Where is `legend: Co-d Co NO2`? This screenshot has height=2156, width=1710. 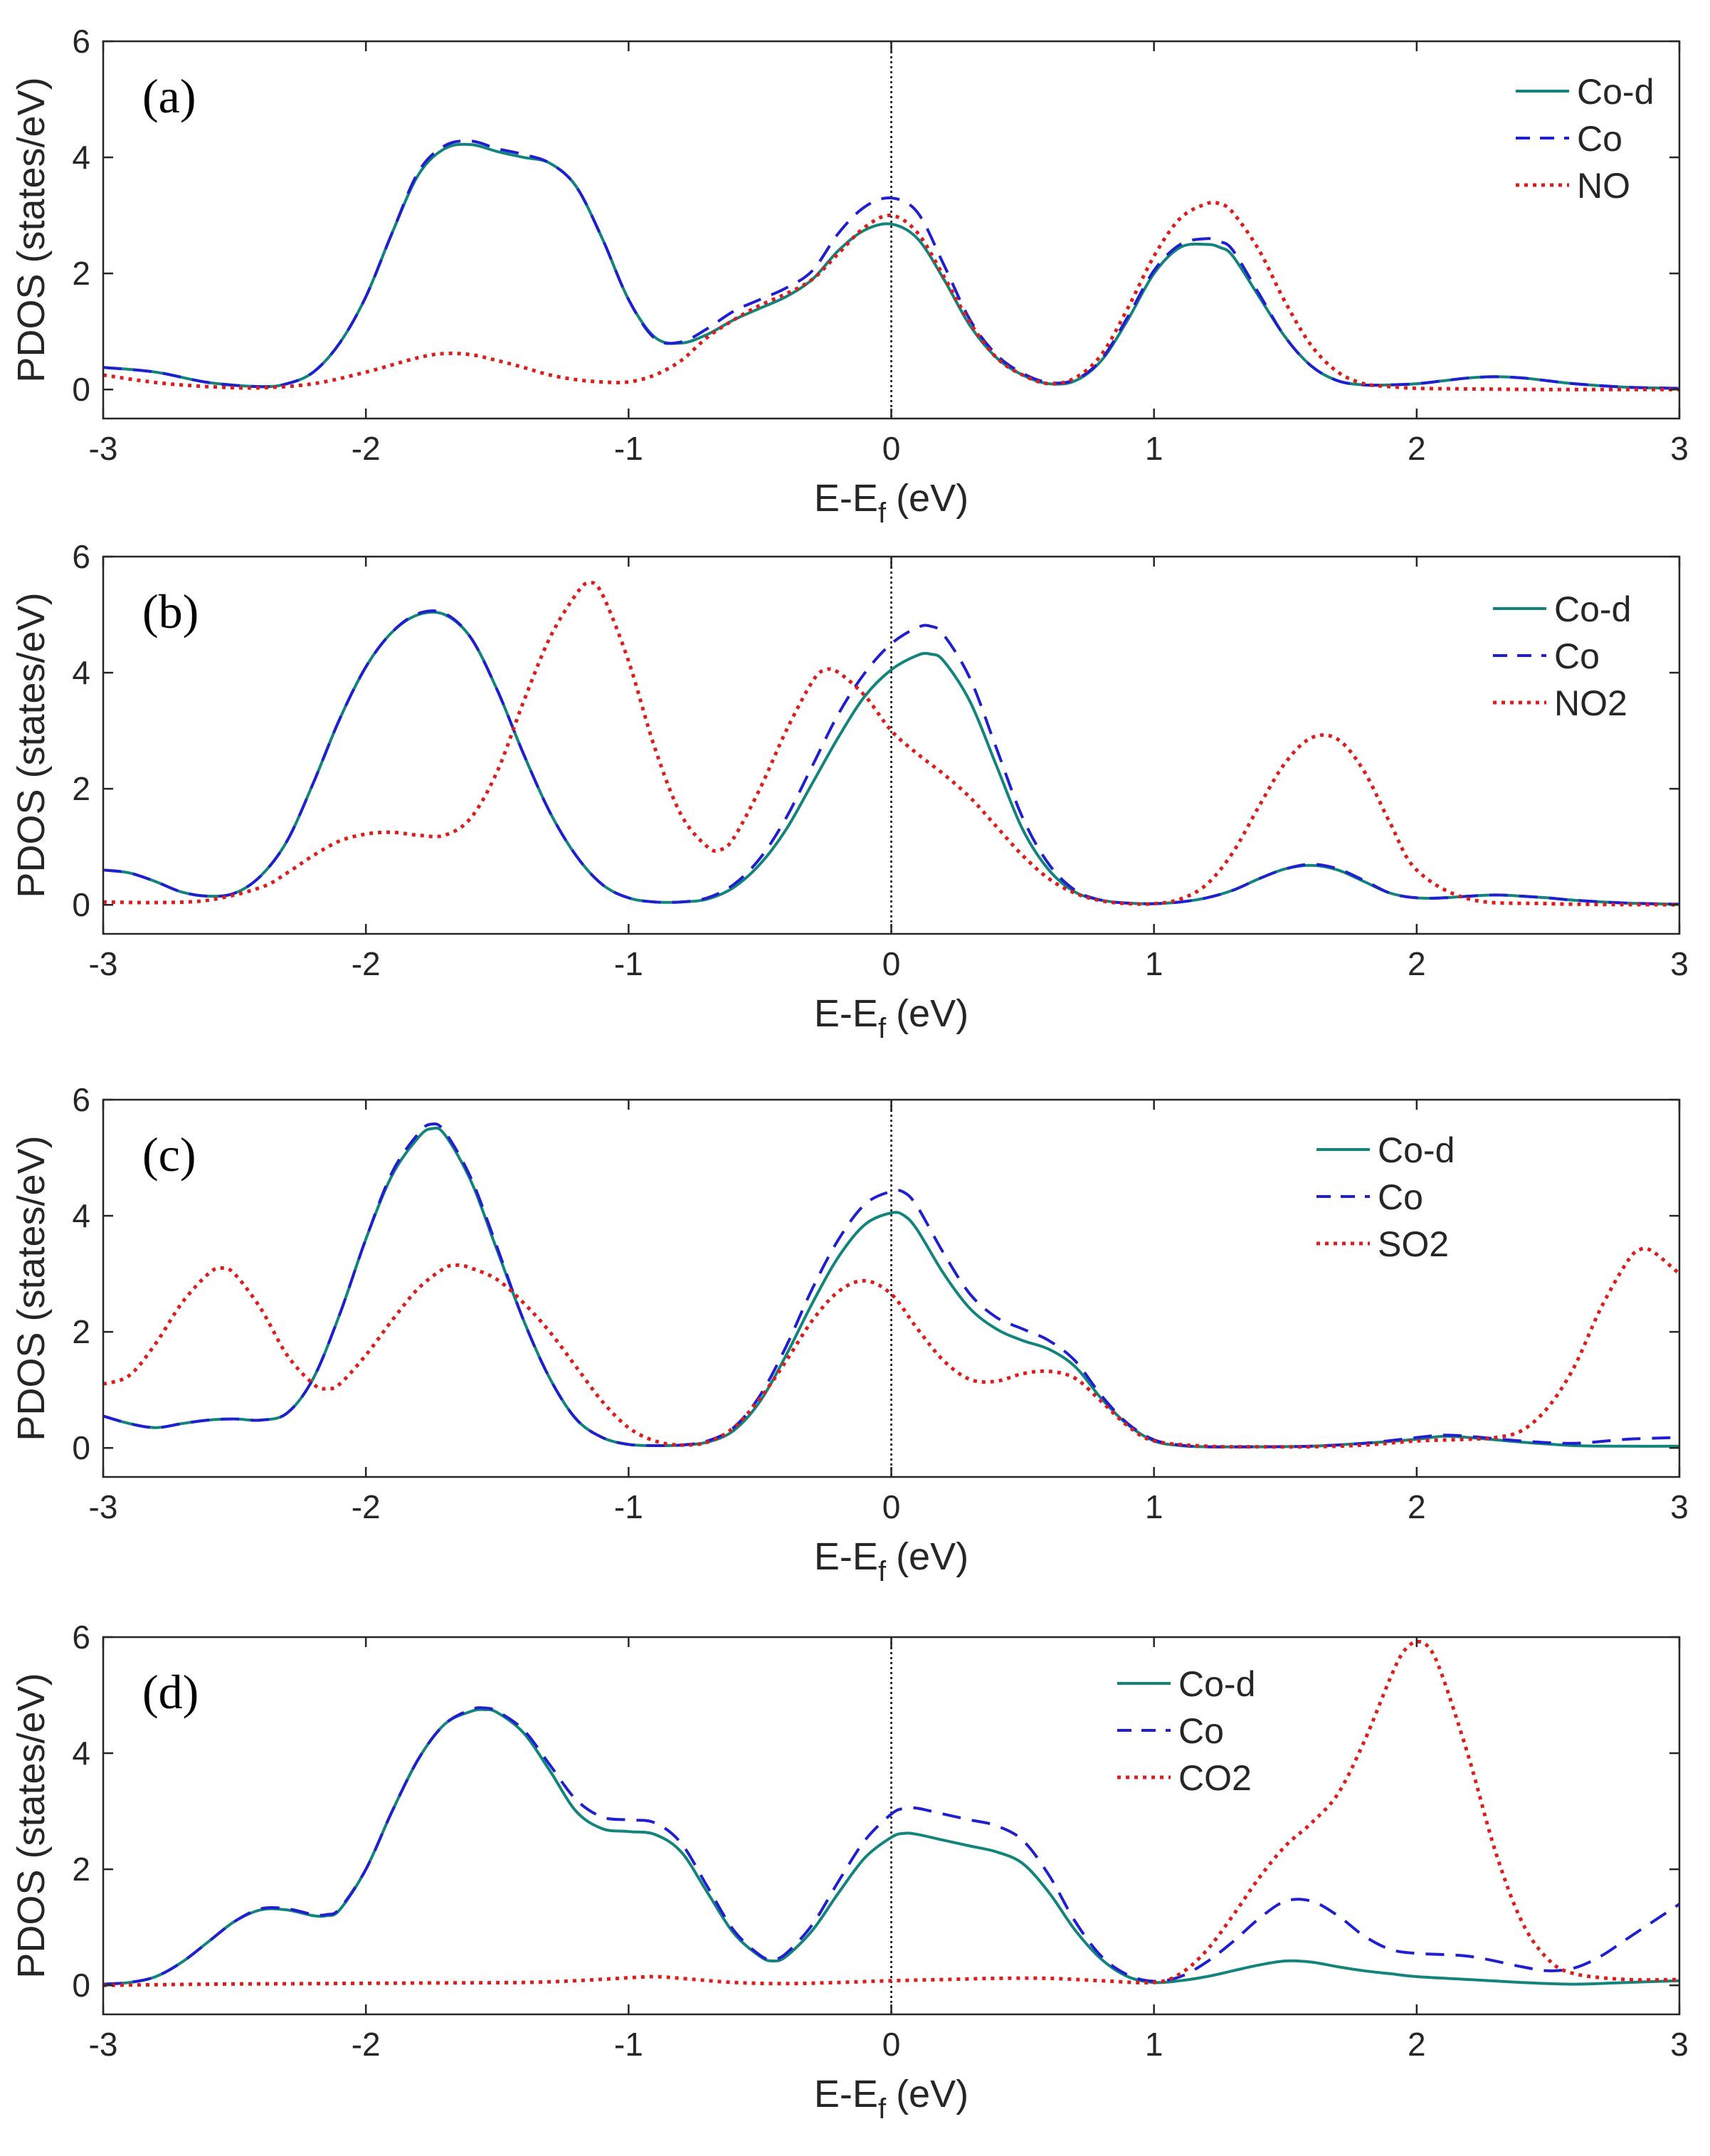 legend: Co-d Co NO2 is located at coordinates (1562, 656).